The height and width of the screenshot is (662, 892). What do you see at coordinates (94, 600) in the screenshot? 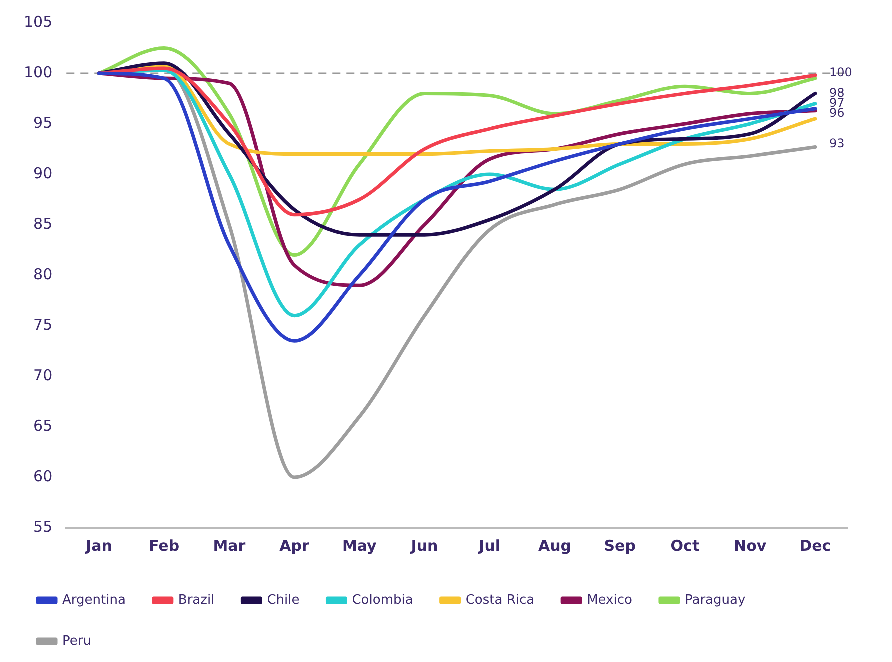
I see `legend-label: Argentina` at bounding box center [94, 600].